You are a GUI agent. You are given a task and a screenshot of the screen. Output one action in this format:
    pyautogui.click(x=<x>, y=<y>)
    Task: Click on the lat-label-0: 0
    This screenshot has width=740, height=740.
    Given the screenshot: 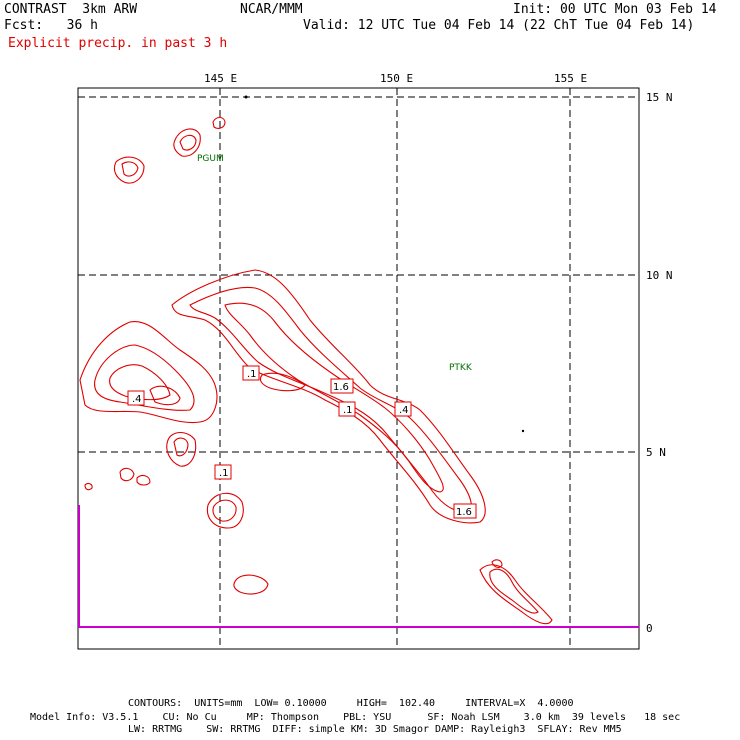 What is the action you would take?
    pyautogui.click(x=649, y=628)
    